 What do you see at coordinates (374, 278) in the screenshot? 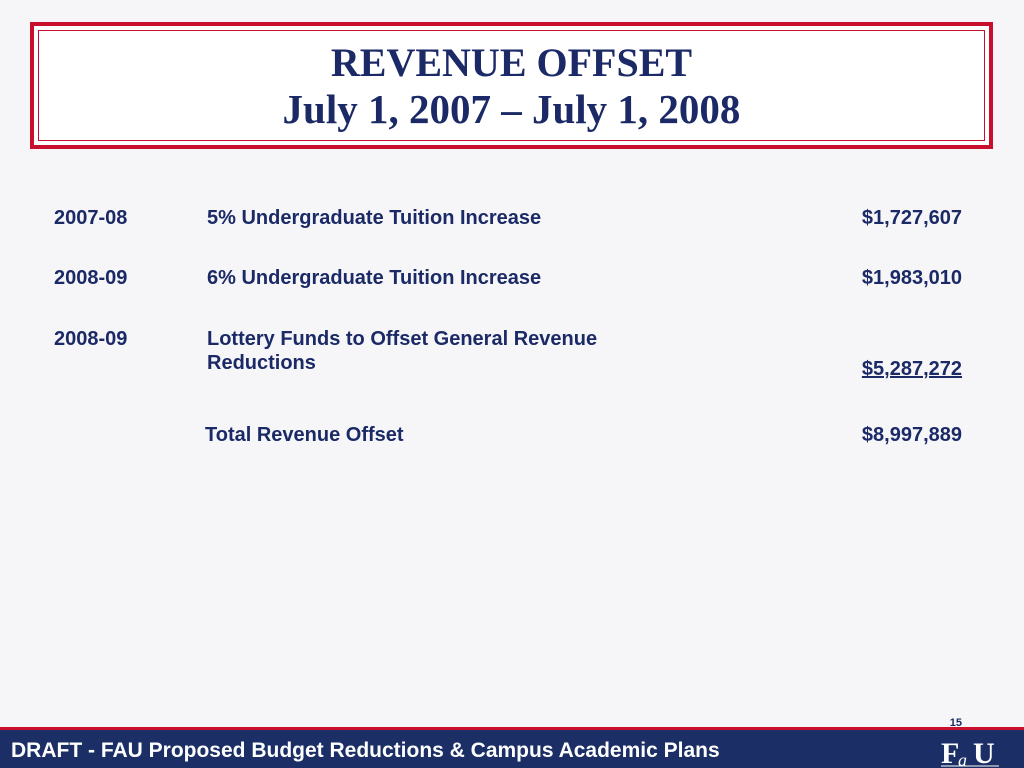
I see `row-description: 6% Undergraduate Tuition Increase` at bounding box center [374, 278].